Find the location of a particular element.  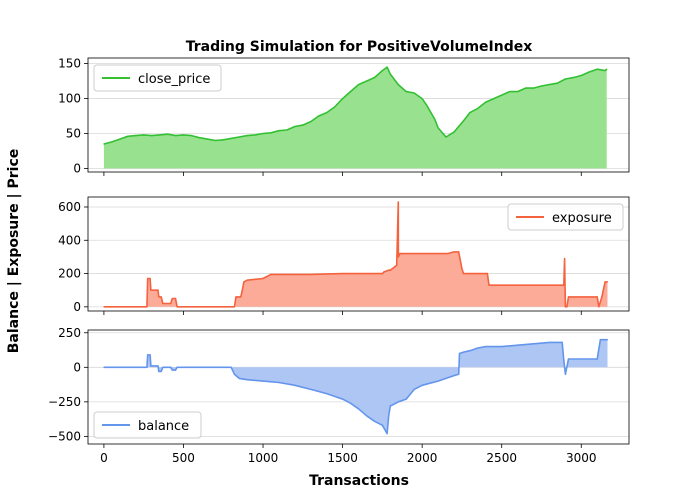

y-tick-label: 600 is located at coordinates (69, 207).